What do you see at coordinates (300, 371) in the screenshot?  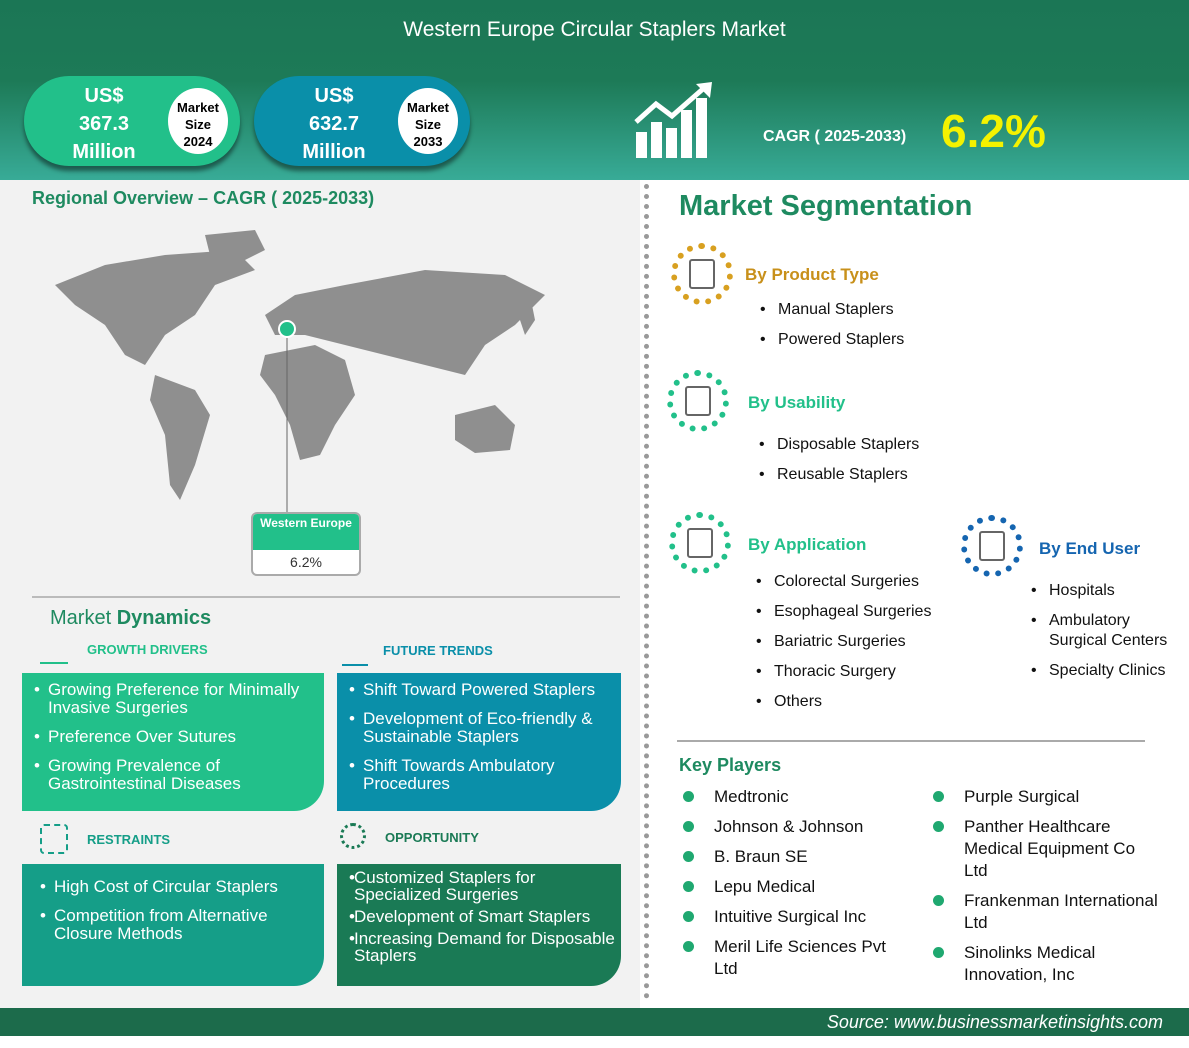 I see `world-map` at bounding box center [300, 371].